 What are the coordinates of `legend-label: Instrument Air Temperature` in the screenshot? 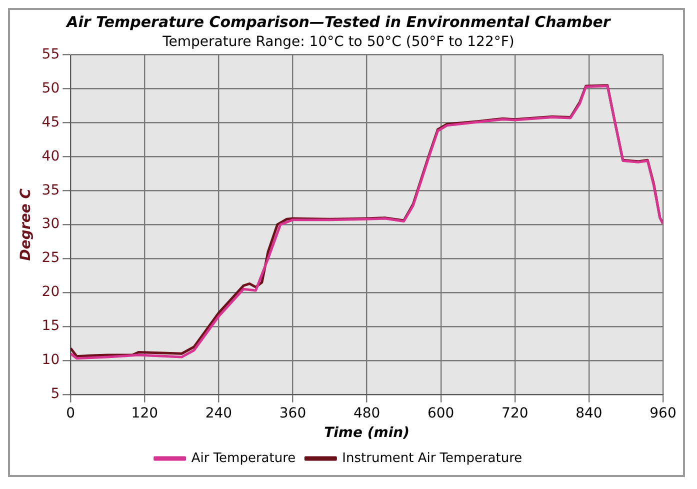 It's located at (432, 458).